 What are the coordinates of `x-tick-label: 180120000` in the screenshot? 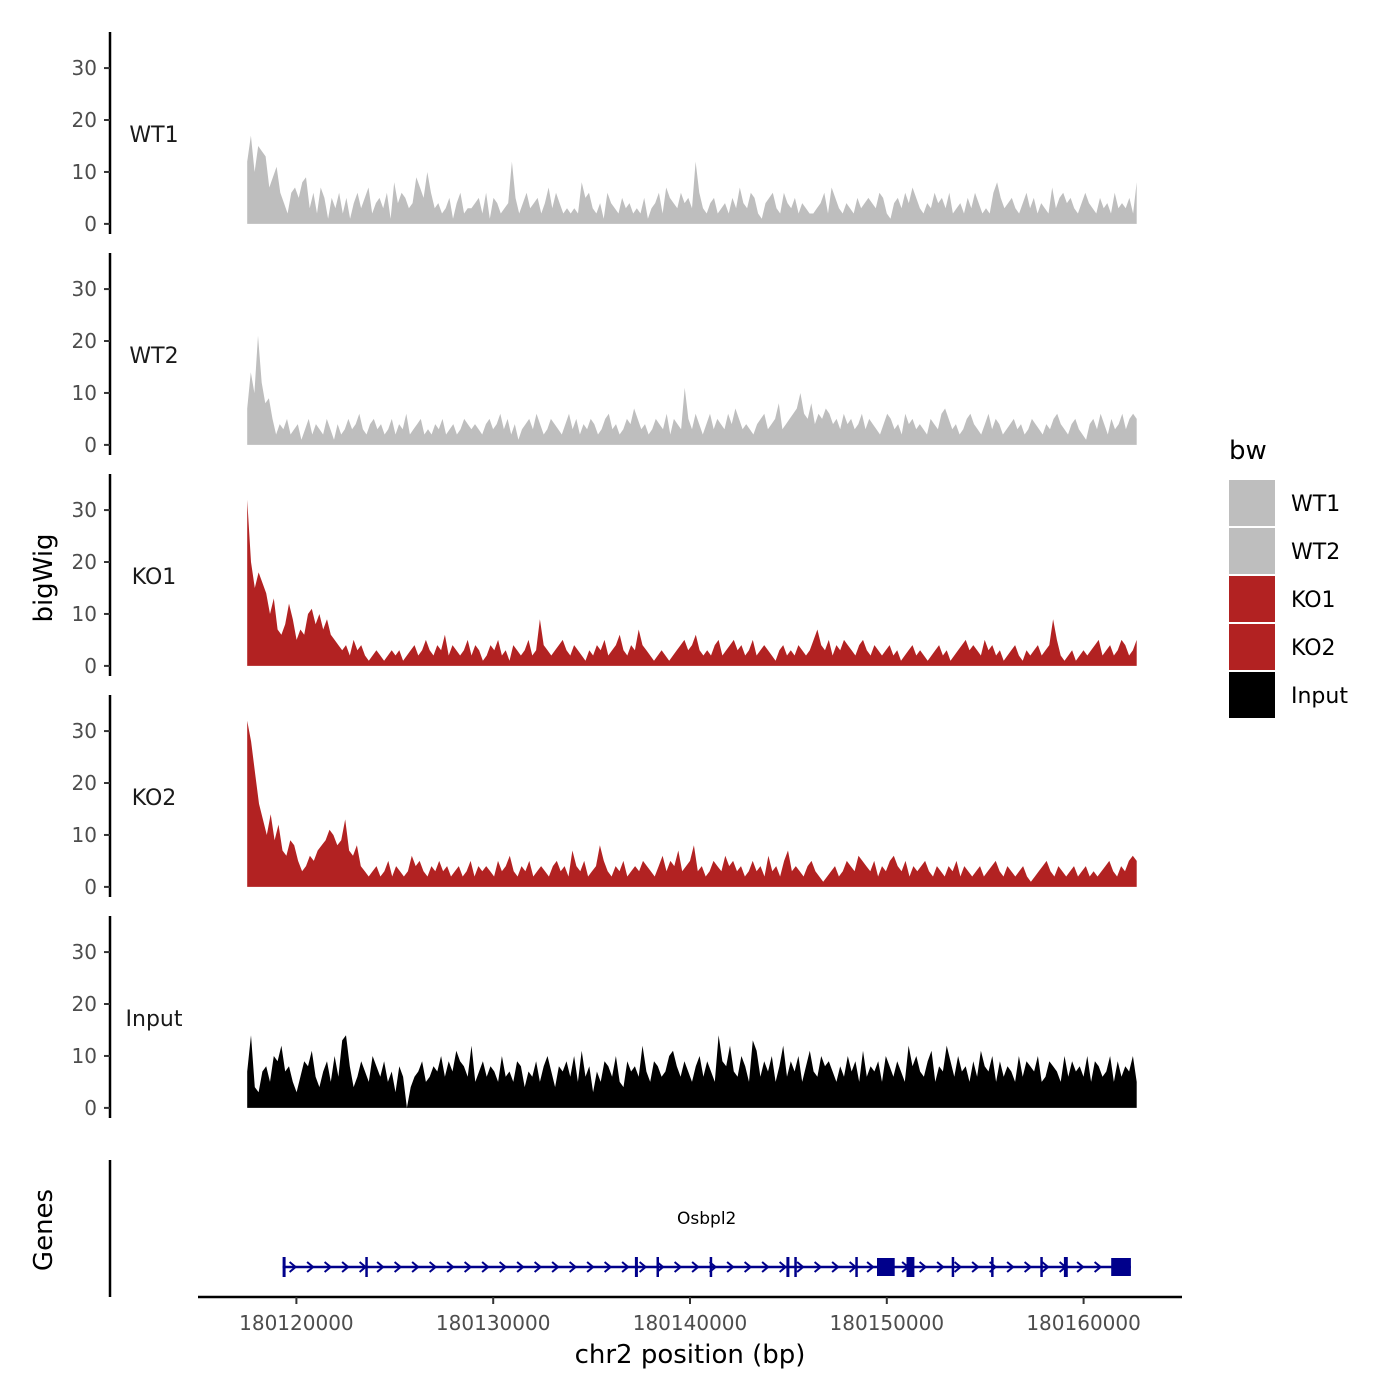 It's located at (296, 1323).